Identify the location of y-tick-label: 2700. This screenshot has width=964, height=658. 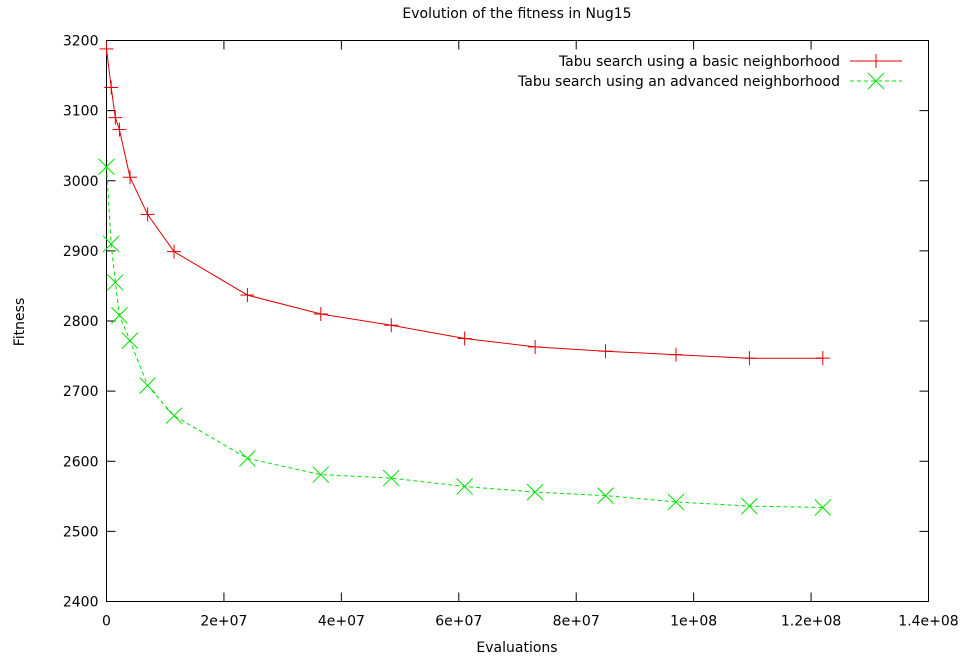
(81, 392).